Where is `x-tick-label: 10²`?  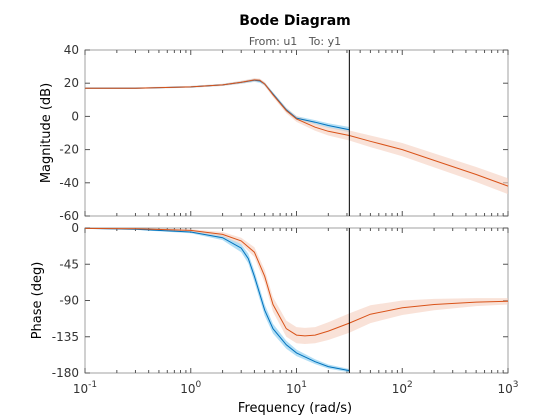 x-tick-label: 10² is located at coordinates (402, 388).